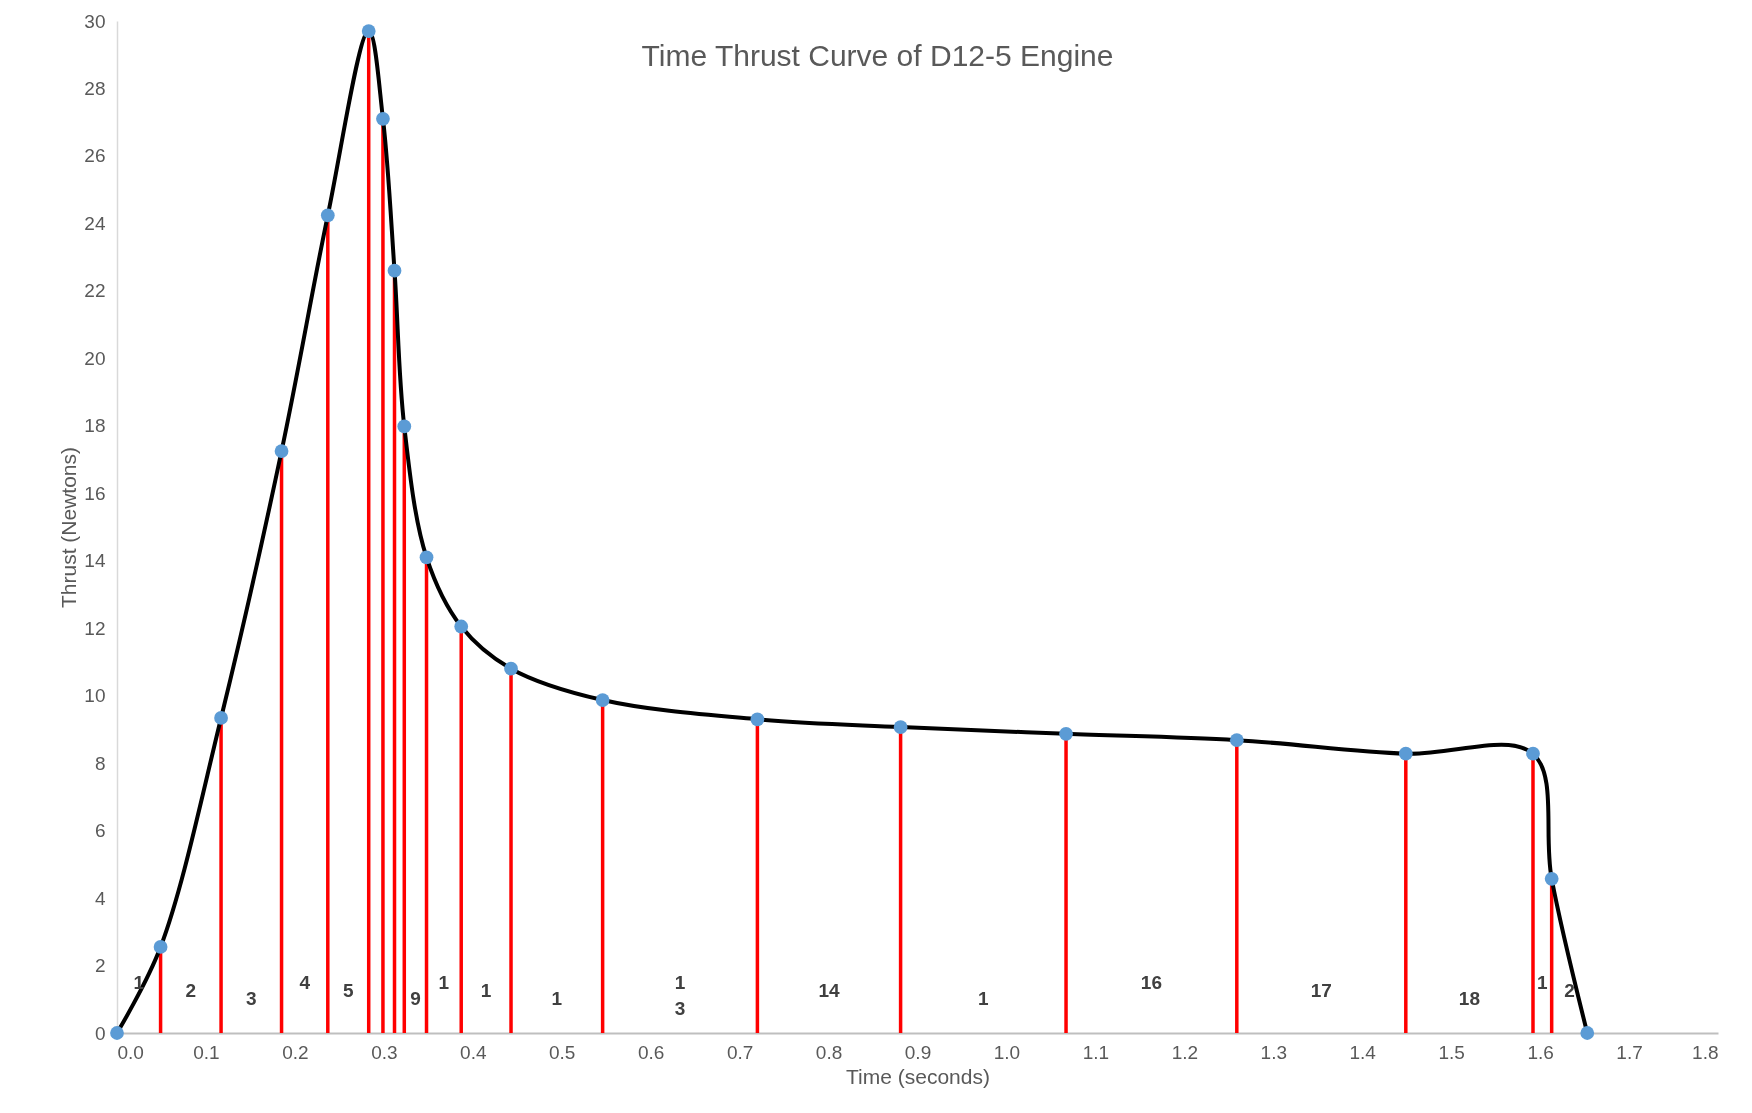 Image resolution: width=1752 pixels, height=1113 pixels. I want to click on annotation: 14, so click(829, 990).